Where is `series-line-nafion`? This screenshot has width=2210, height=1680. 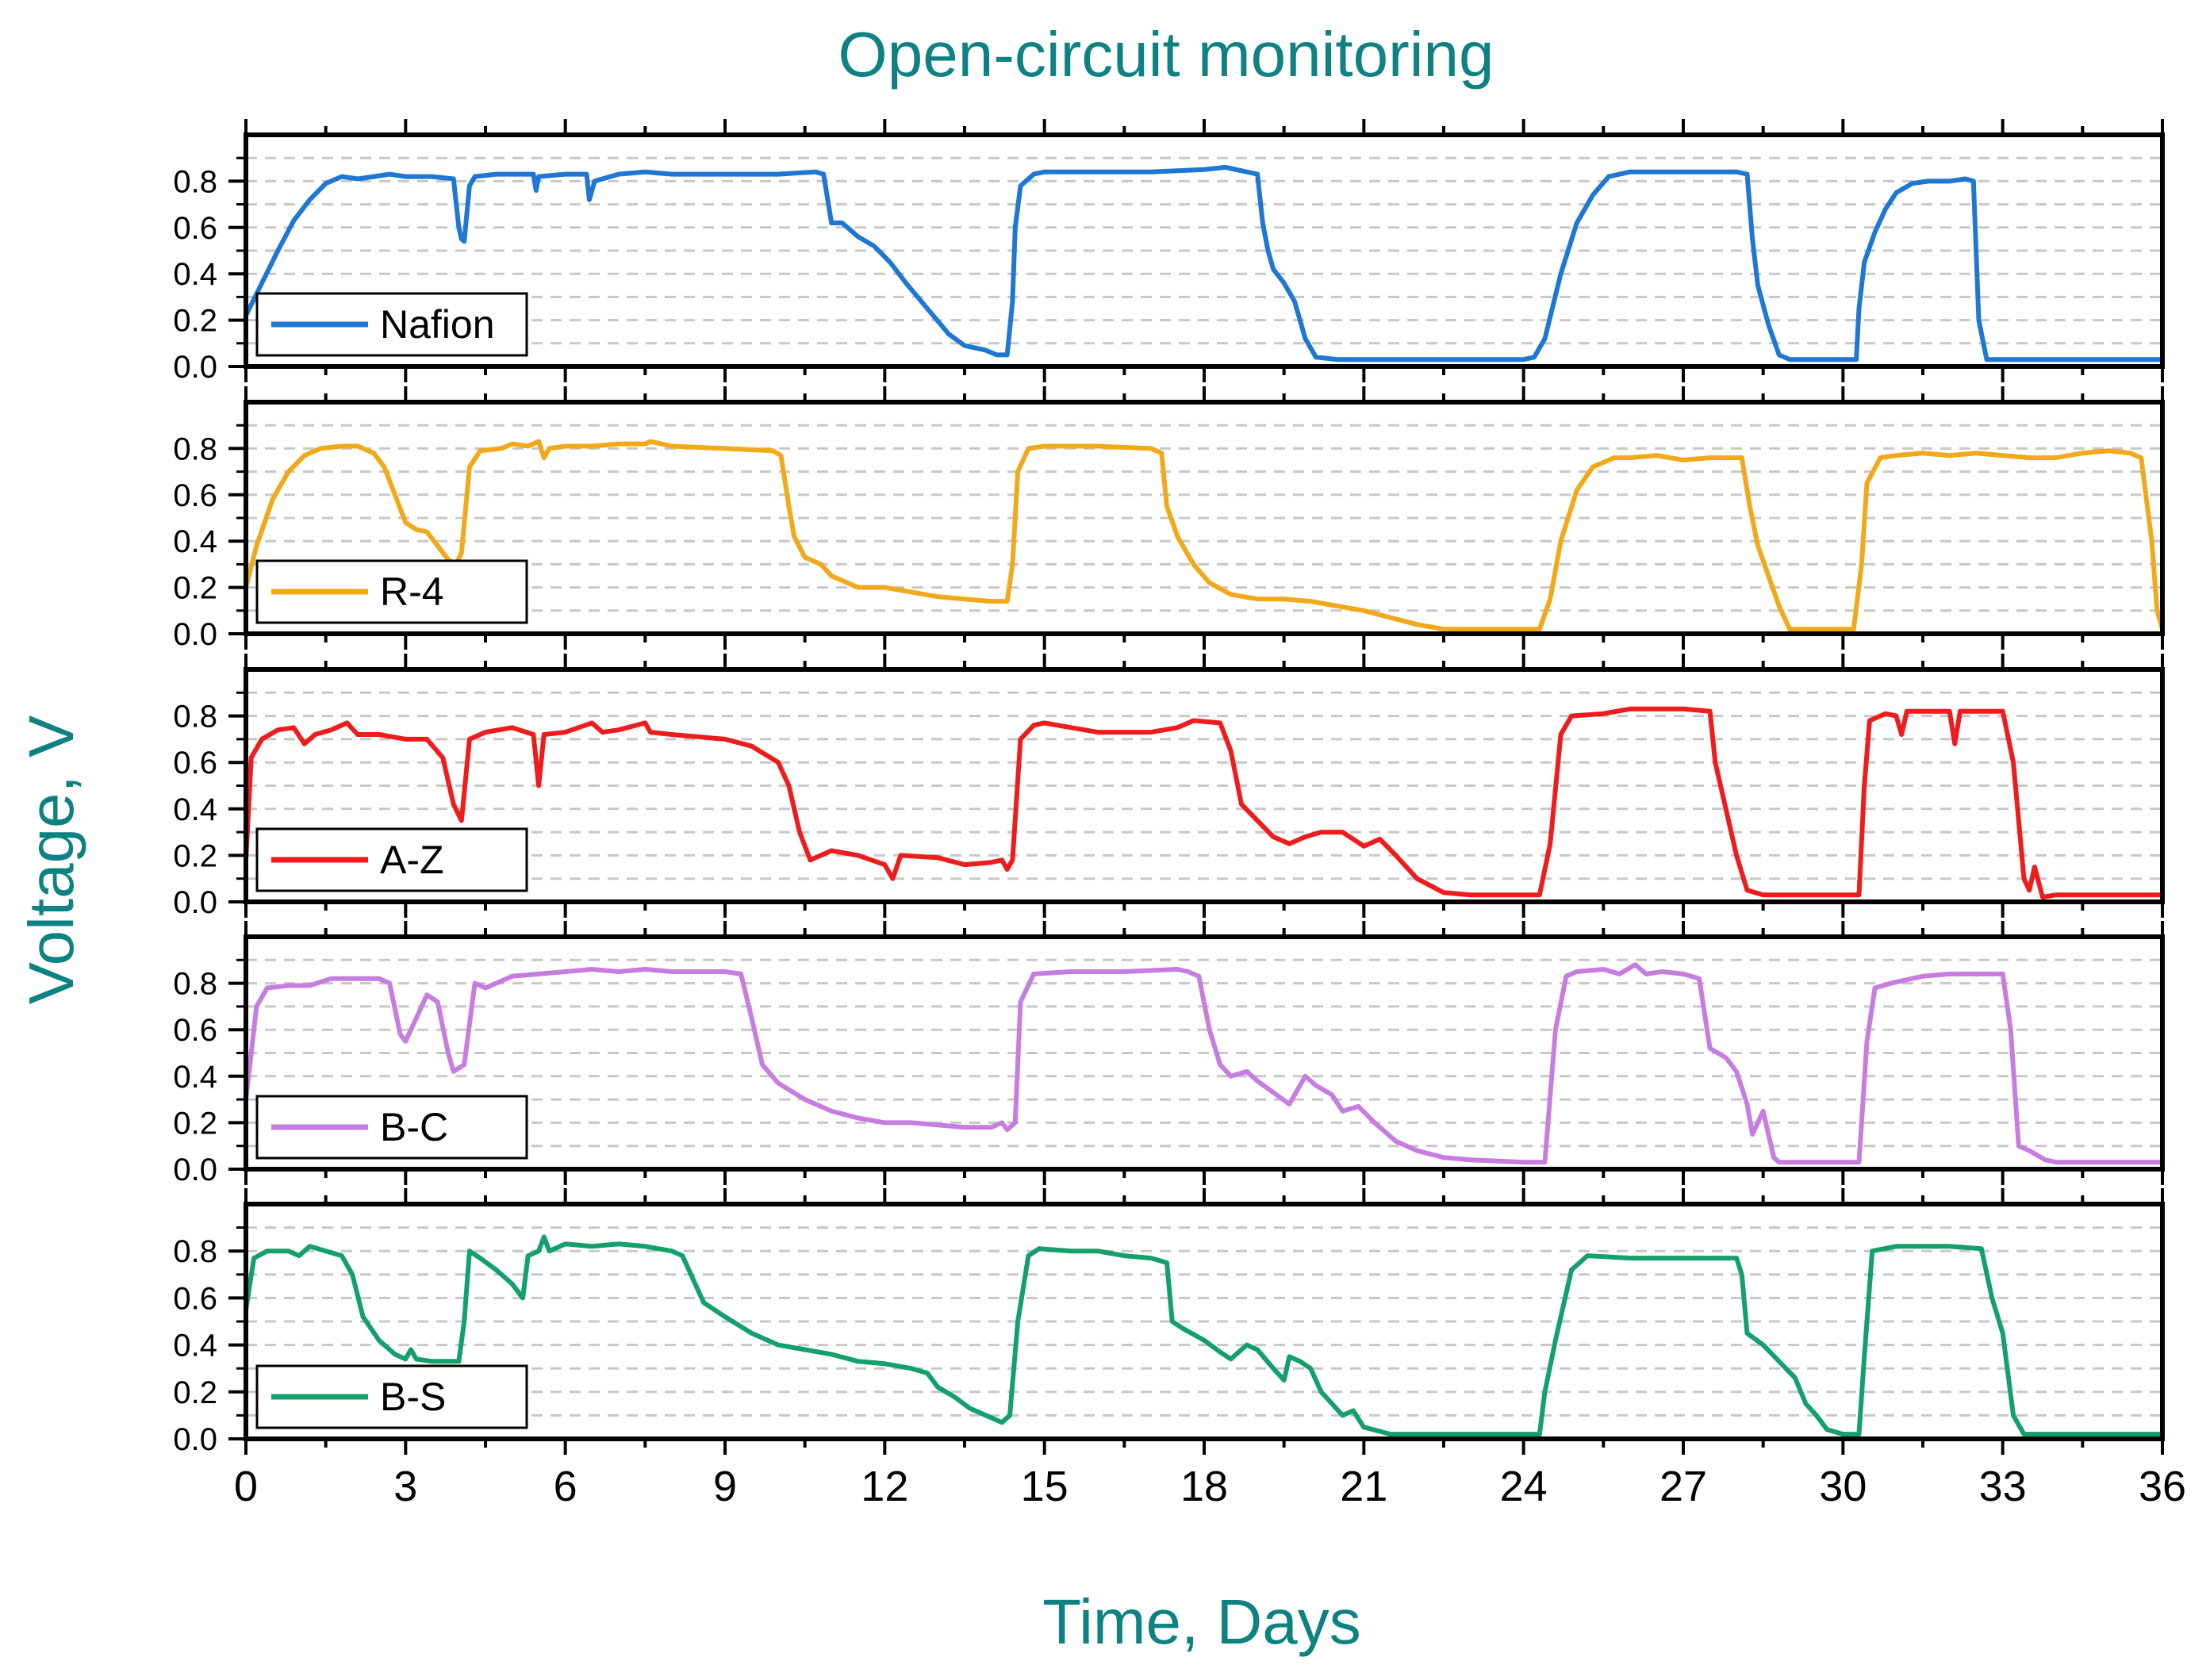
series-line-nafion is located at coordinates (1204, 263).